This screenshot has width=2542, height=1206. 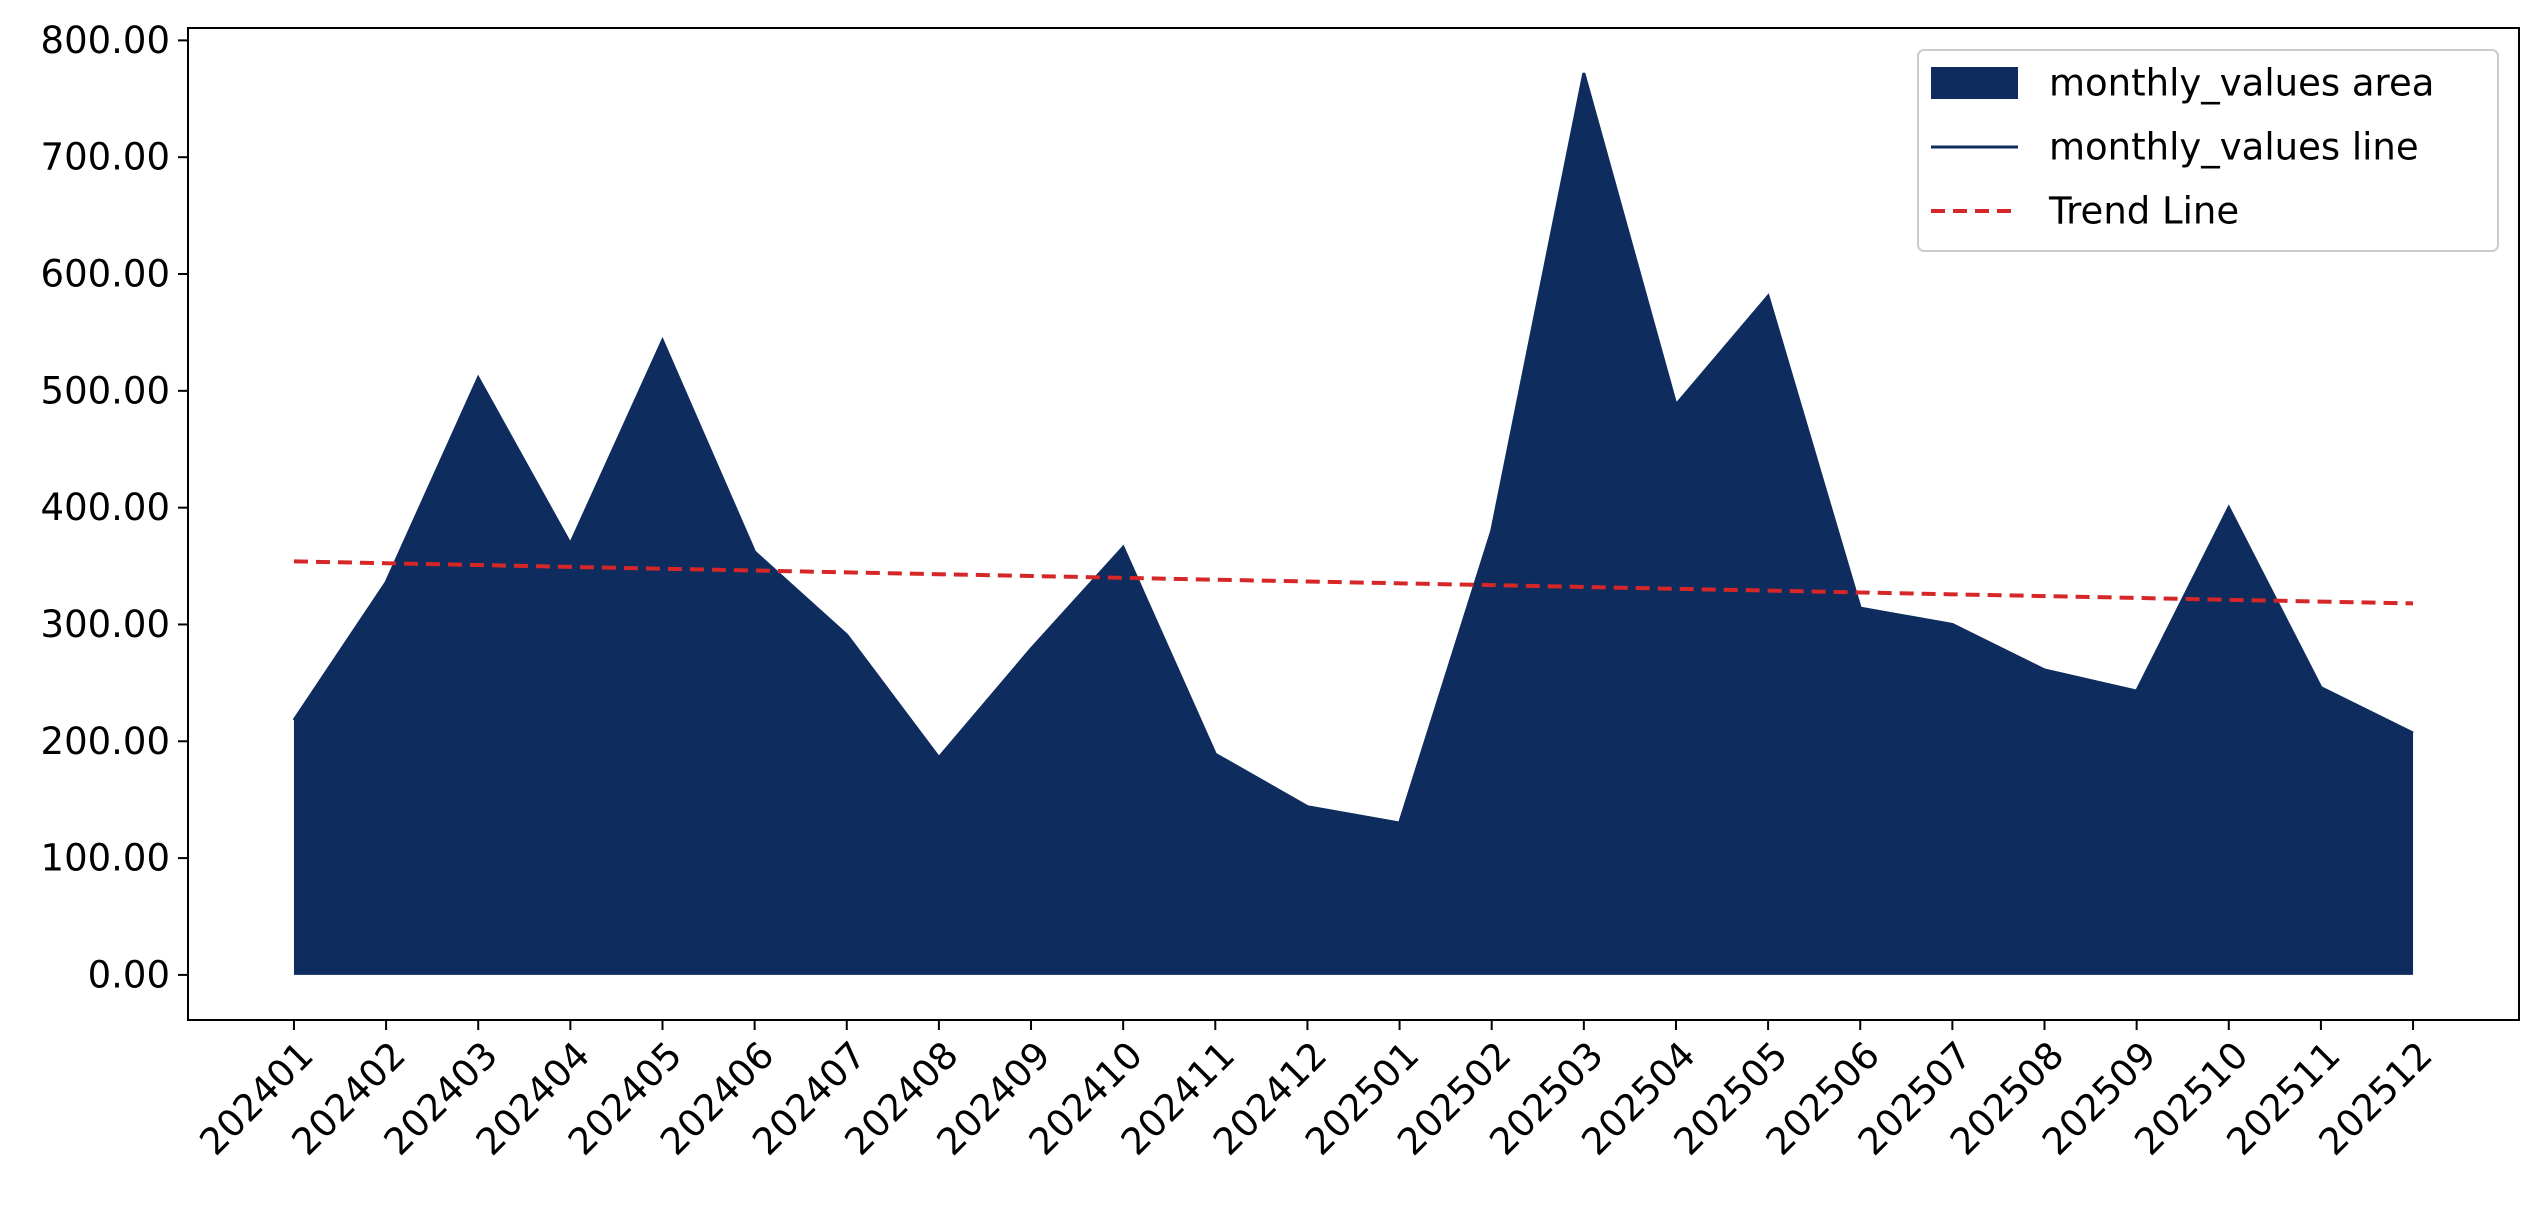 What do you see at coordinates (129, 974) in the screenshot?
I see `y-tick-label: 0.00` at bounding box center [129, 974].